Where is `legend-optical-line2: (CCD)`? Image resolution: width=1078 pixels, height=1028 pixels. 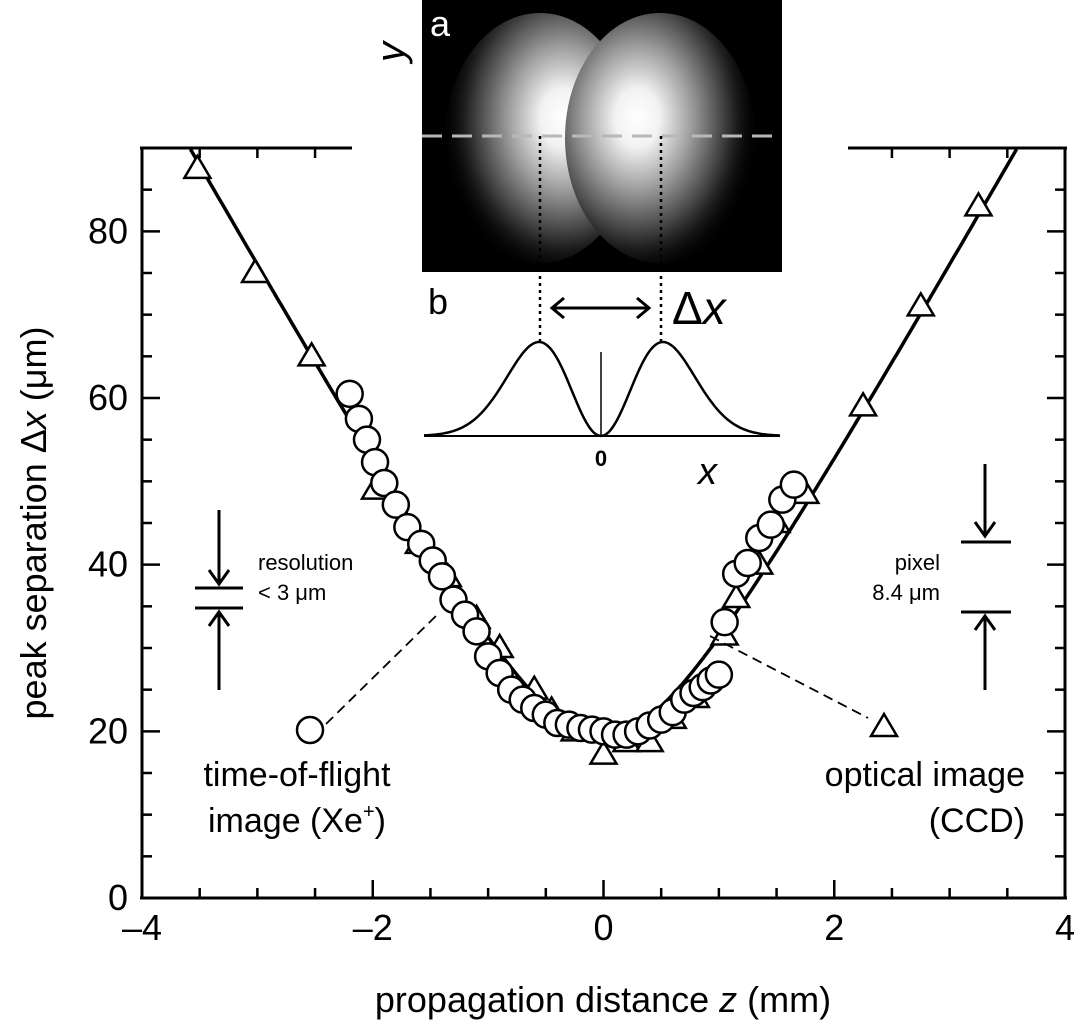
legend-optical-line2: (CCD) is located at coordinates (977, 821).